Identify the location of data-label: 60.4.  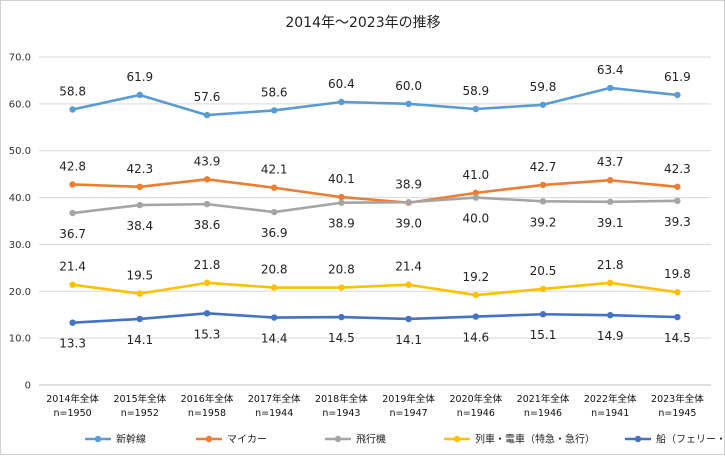
(341, 84).